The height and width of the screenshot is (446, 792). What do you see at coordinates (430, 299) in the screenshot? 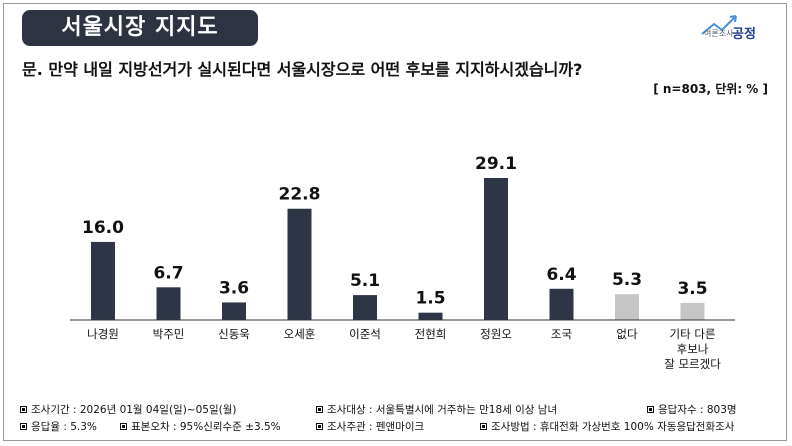
I see `value-label-5: 1.5` at bounding box center [430, 299].